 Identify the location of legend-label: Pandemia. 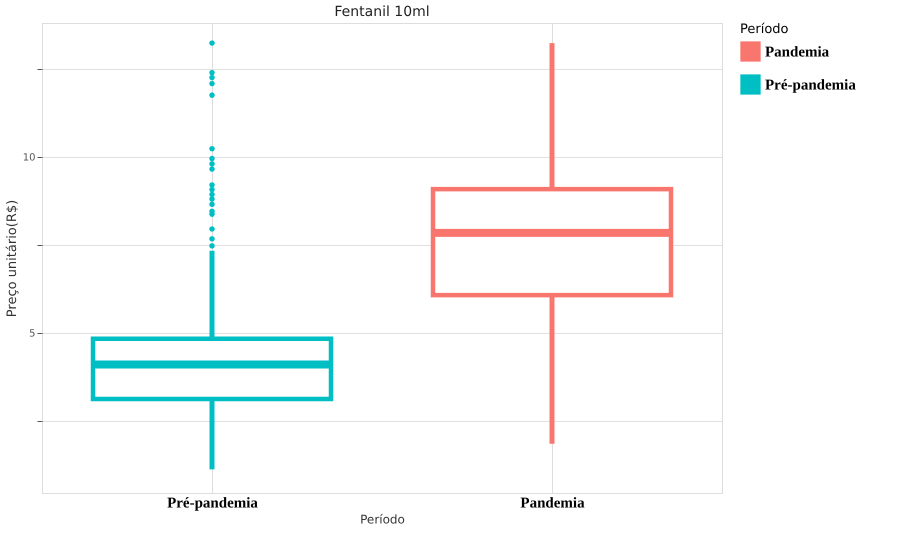
(797, 52).